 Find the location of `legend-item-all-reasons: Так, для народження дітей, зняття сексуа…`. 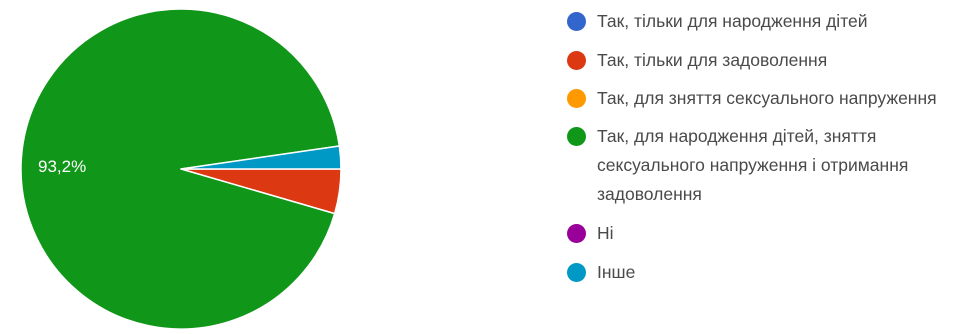

legend-item-all-reasons: Так, для народження дітей, зняття сексуа… is located at coordinates (762, 165).